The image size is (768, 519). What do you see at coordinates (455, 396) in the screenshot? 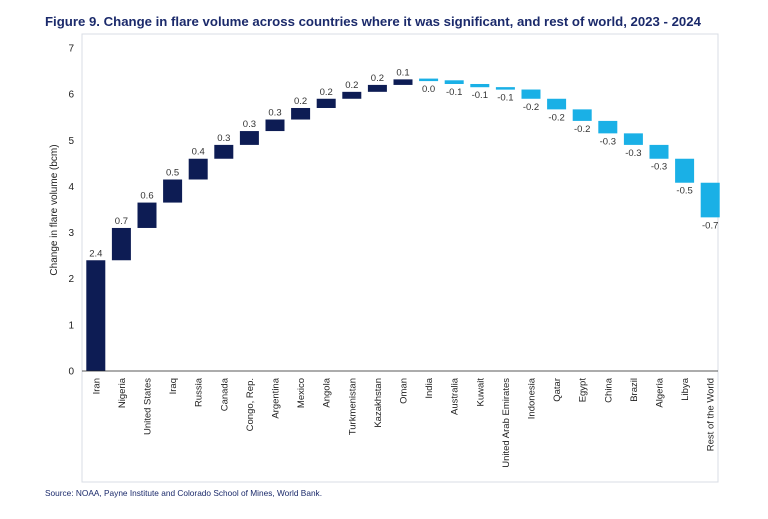
I see `x-tick-label: Australia` at bounding box center [455, 396].